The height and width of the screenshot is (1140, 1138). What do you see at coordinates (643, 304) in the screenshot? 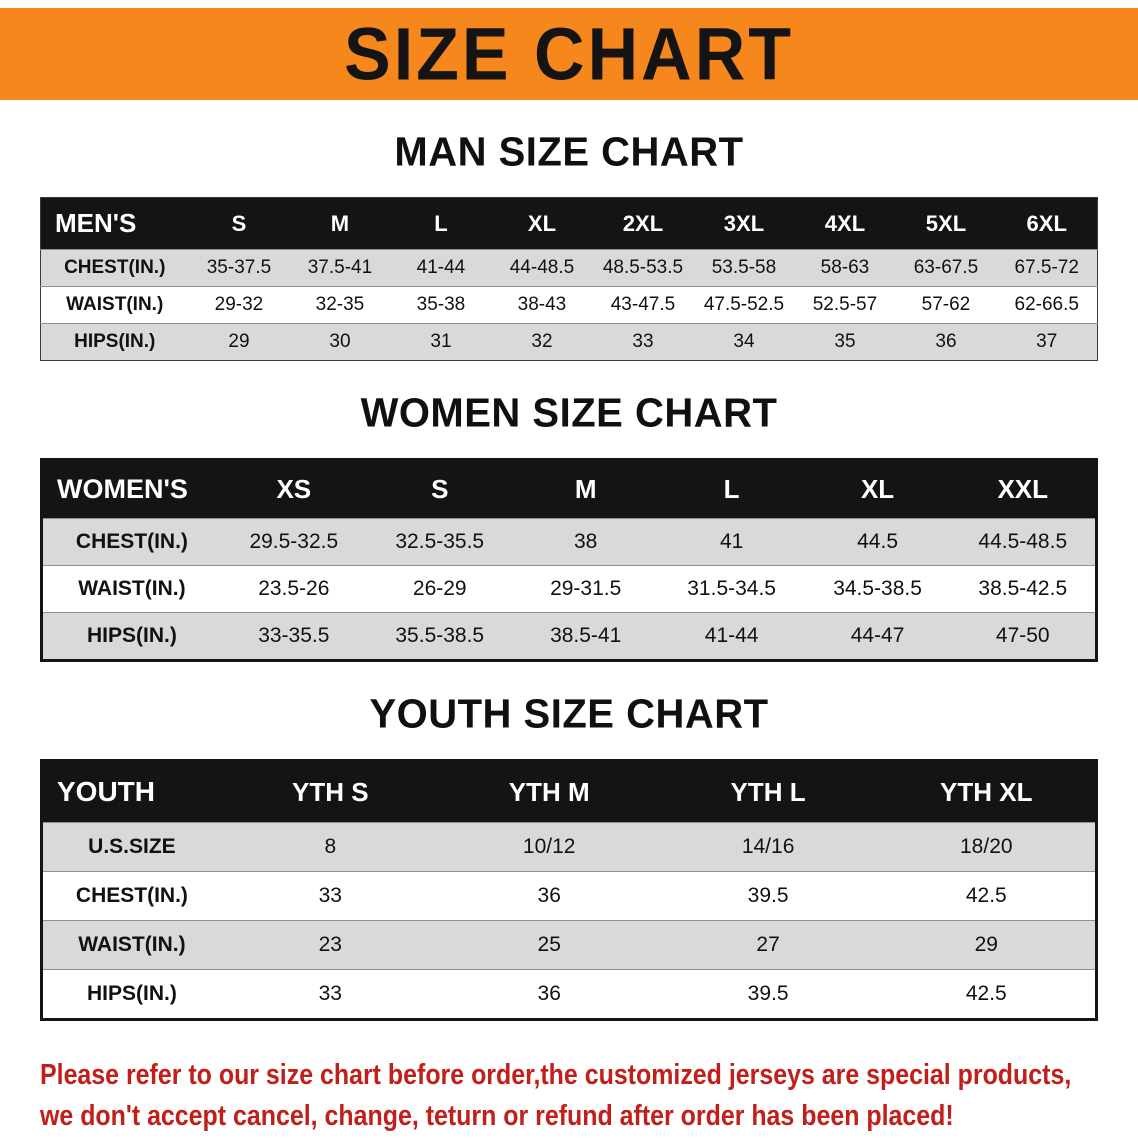
I see `size-value-cell: 43-47.5` at bounding box center [643, 304].